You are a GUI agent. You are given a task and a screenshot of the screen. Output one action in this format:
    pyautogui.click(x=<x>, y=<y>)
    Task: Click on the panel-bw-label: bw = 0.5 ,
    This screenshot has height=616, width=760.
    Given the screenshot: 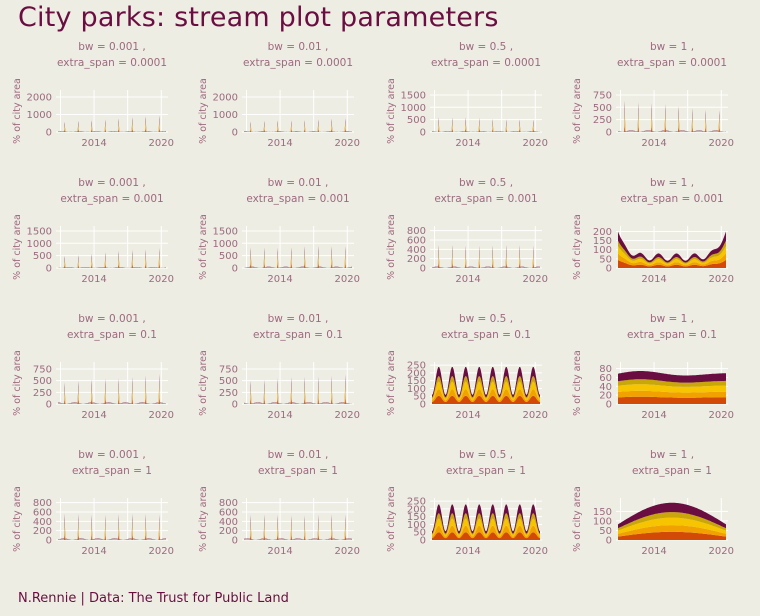 What is the action you would take?
    pyautogui.click(x=486, y=183)
    